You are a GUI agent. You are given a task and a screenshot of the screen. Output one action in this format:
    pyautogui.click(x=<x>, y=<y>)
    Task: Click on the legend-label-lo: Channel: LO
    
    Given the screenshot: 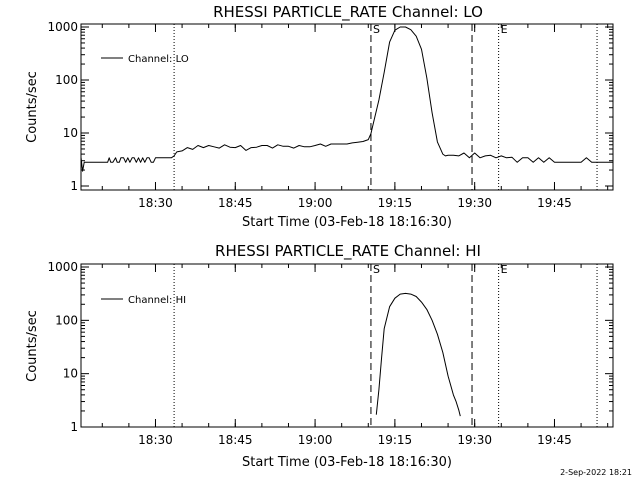 What is the action you would take?
    pyautogui.click(x=158, y=59)
    